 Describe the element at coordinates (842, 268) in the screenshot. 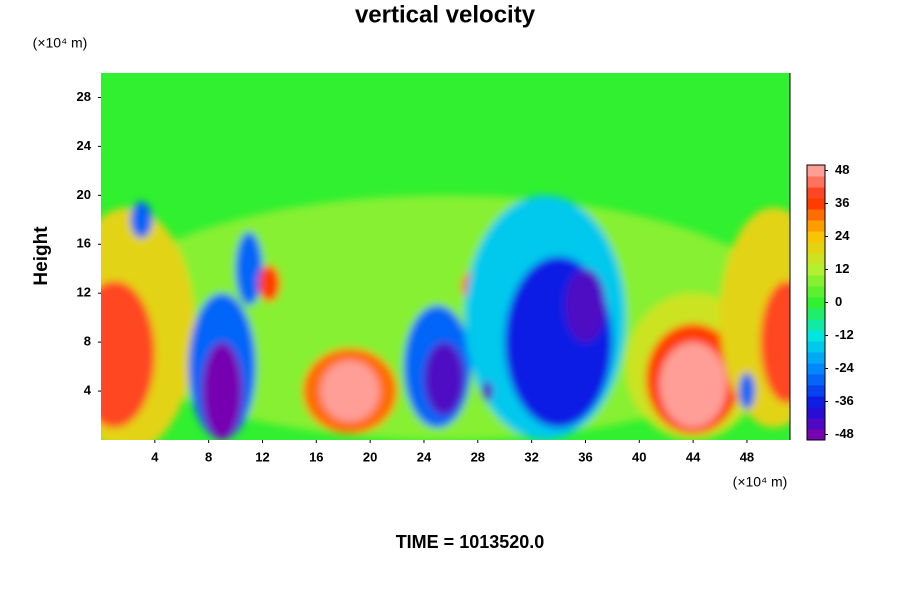

I see `colorbar-tick-label: 12` at that location.